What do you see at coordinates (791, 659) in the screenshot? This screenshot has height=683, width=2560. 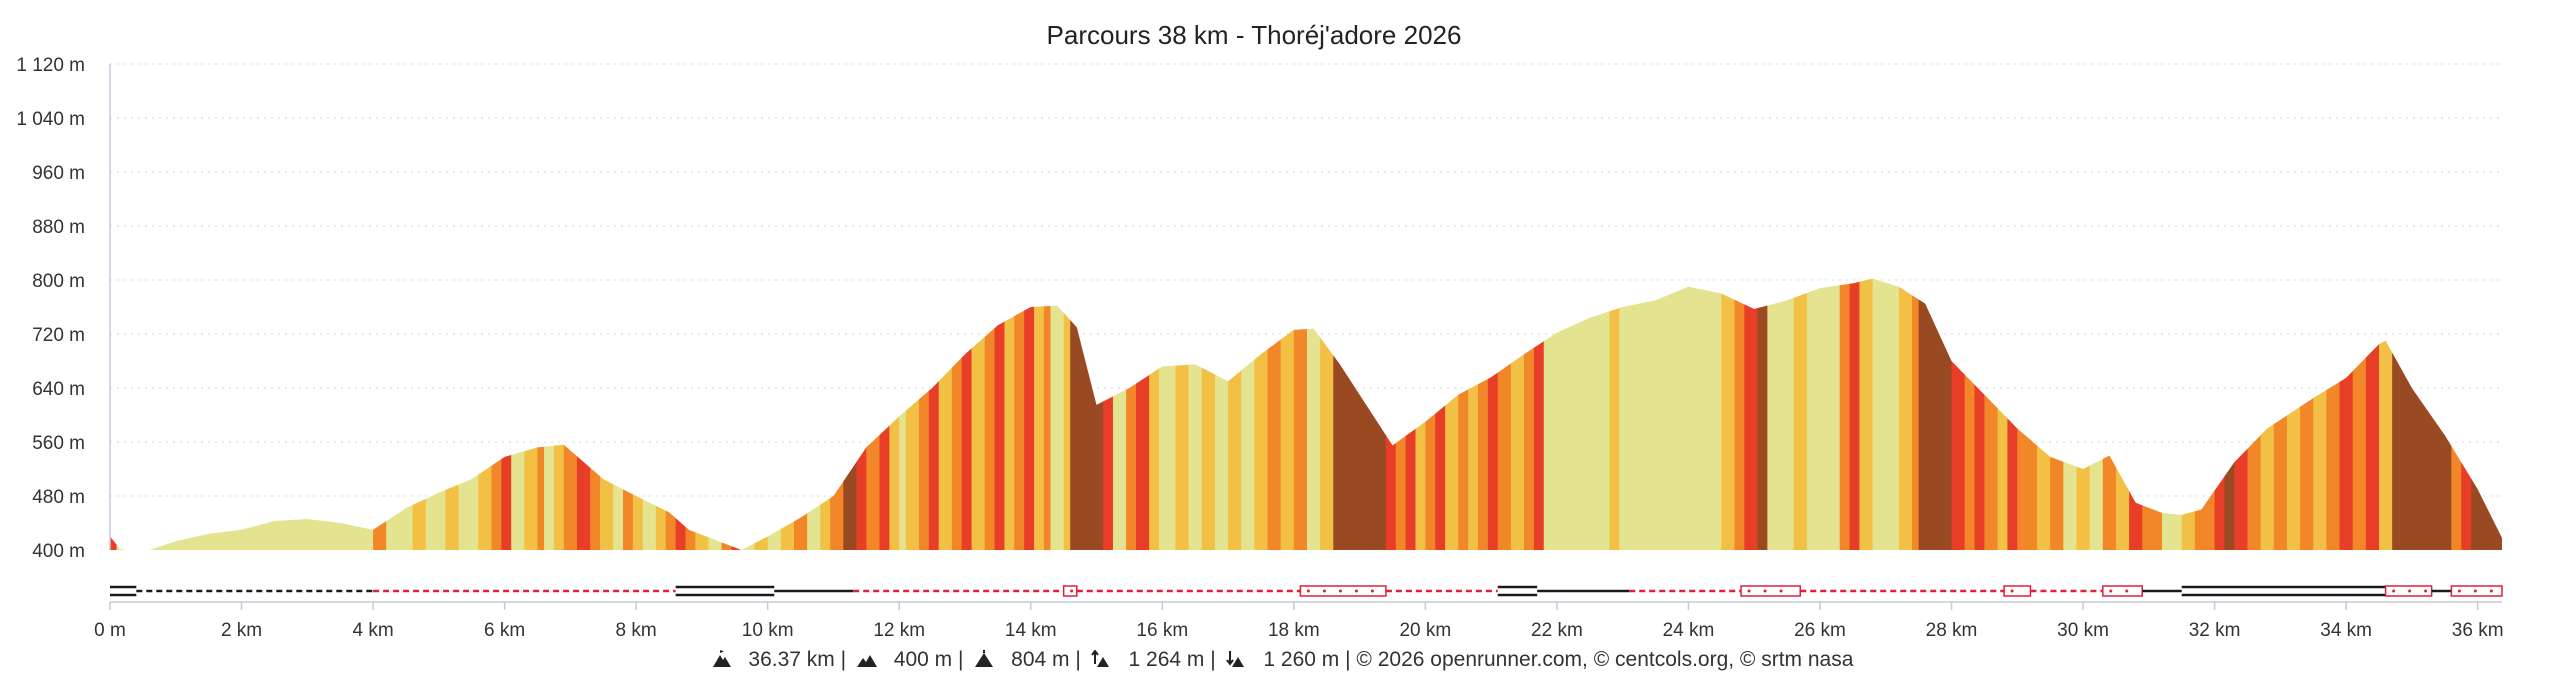 I see `stat-distance: 36.37 km` at bounding box center [791, 659].